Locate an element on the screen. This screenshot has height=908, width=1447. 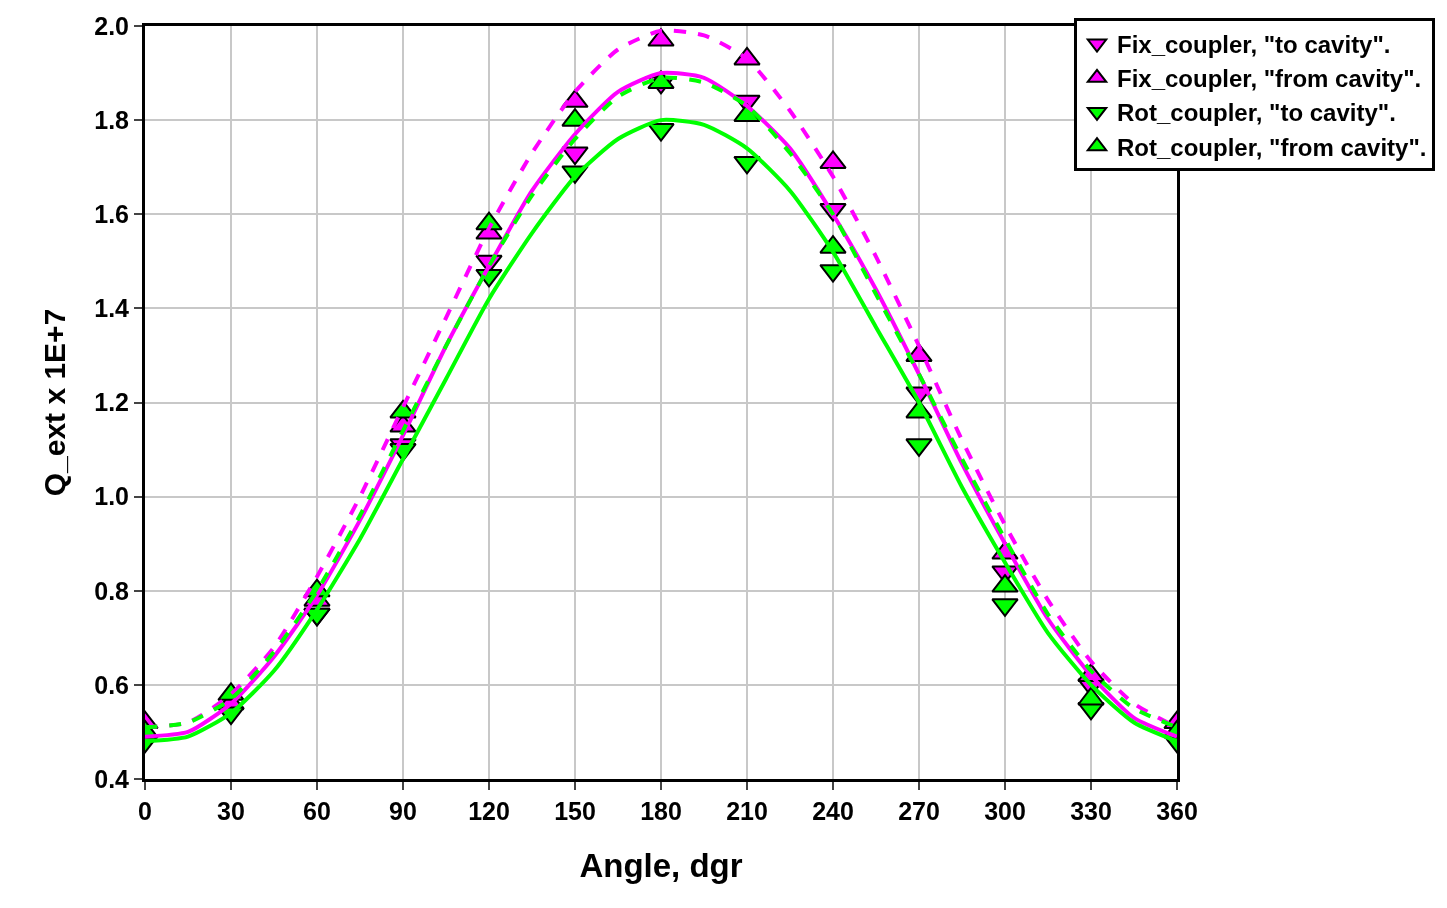
y-axis-title: Q_ext x 1E+7 is located at coordinates (55, 402).